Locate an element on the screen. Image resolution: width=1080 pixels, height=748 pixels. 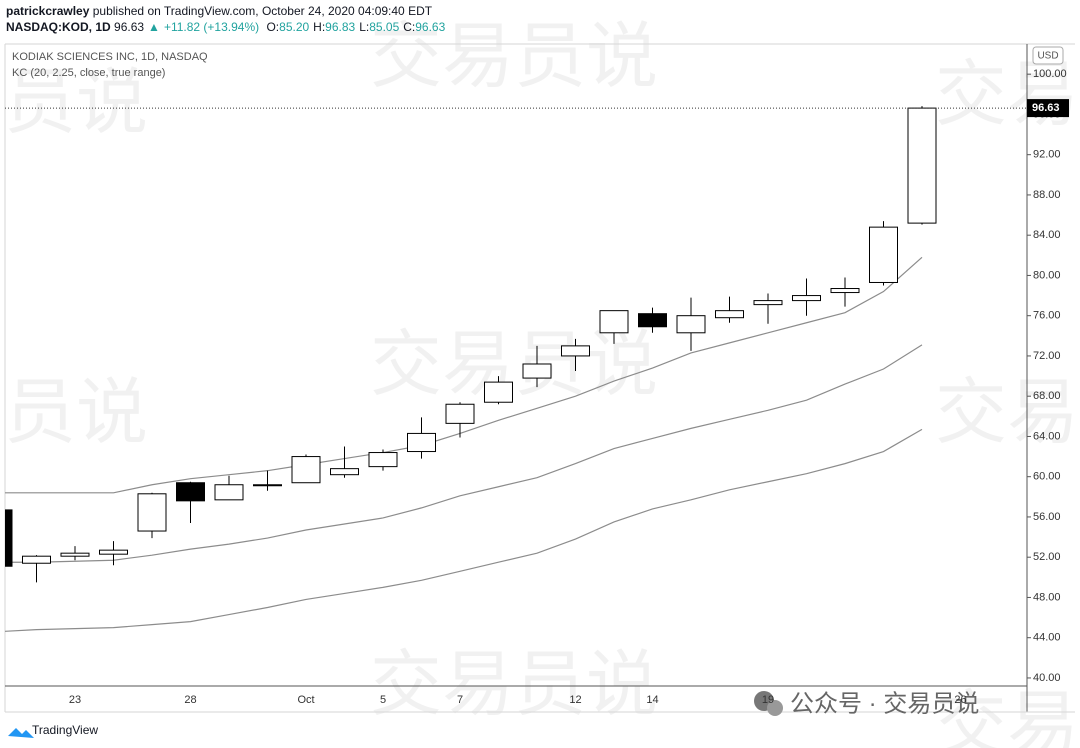
y-tick-label: 44.00 is located at coordinates (1047, 638).